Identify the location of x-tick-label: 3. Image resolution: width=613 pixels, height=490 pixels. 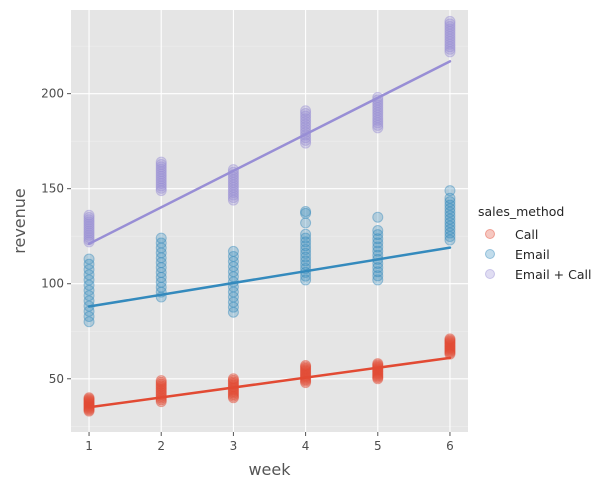
(234, 446).